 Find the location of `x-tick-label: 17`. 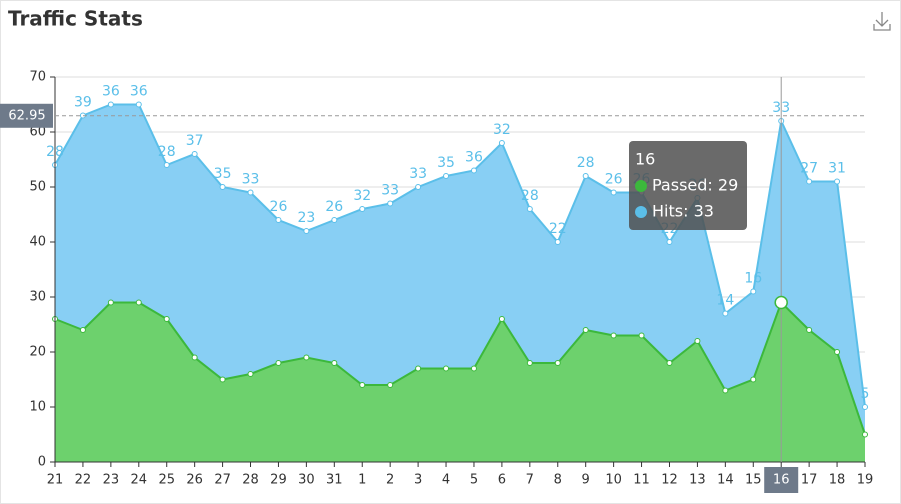

x-tick-label: 17 is located at coordinates (809, 480).